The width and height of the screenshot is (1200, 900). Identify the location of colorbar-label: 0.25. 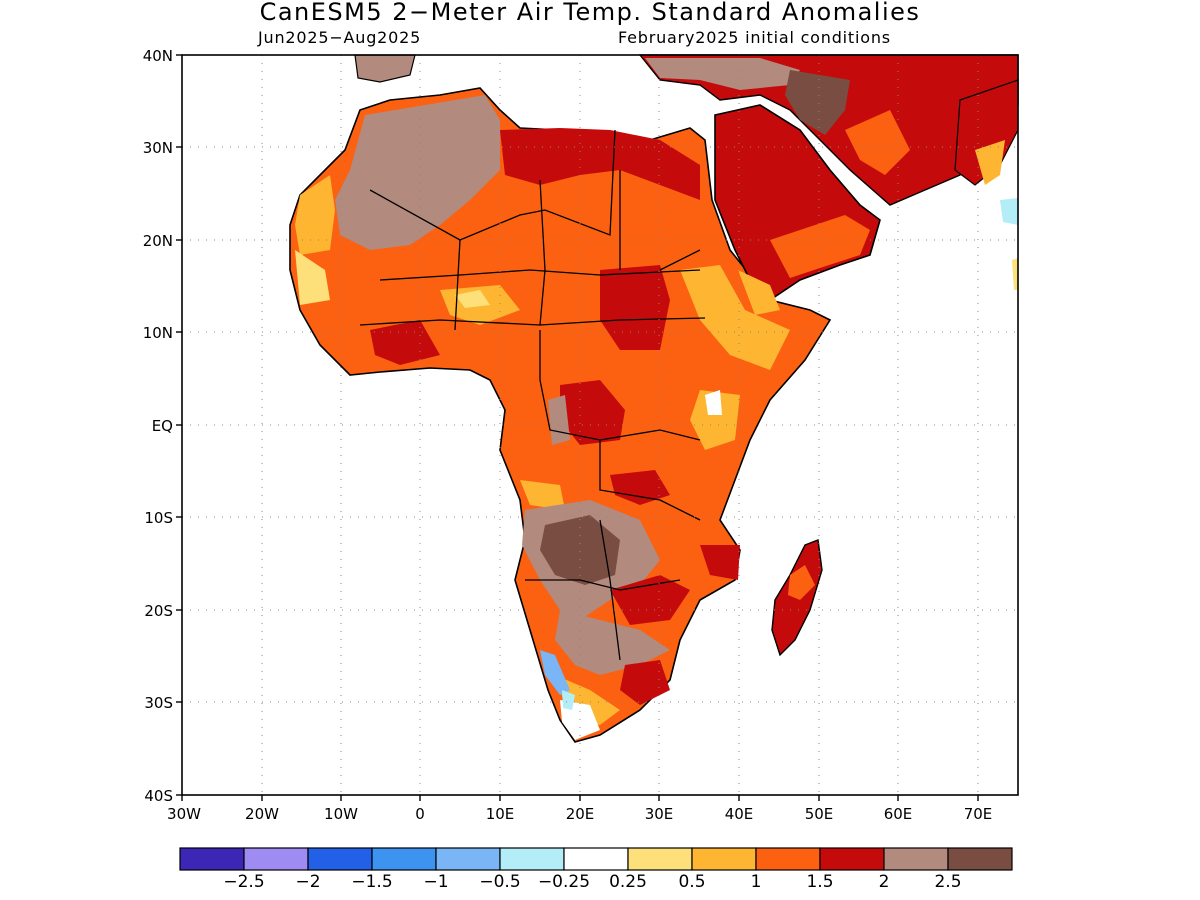
(628, 882).